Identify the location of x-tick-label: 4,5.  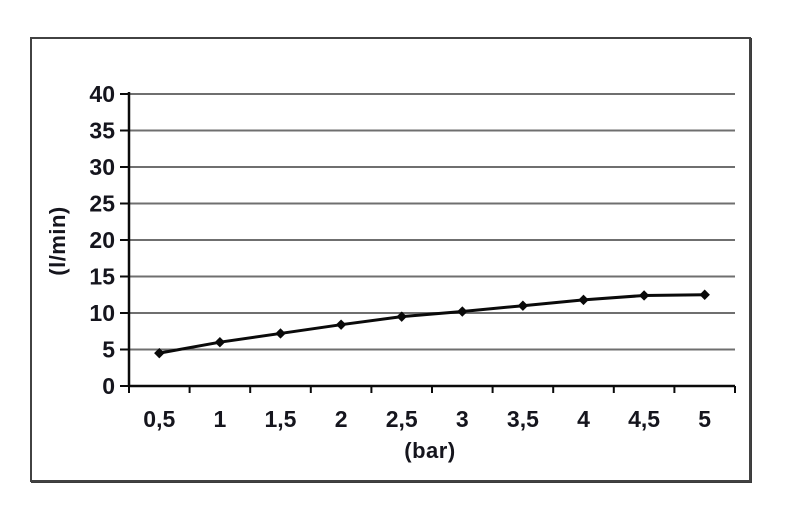
(644, 419).